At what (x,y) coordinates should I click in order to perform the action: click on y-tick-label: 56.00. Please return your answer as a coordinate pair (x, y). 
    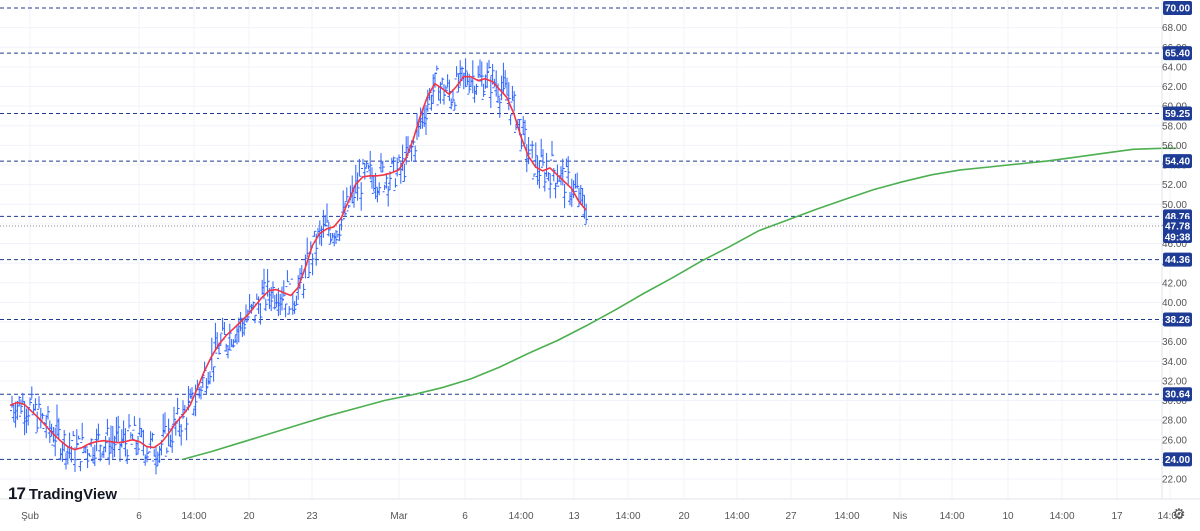
    Looking at the image, I should click on (1174, 146).